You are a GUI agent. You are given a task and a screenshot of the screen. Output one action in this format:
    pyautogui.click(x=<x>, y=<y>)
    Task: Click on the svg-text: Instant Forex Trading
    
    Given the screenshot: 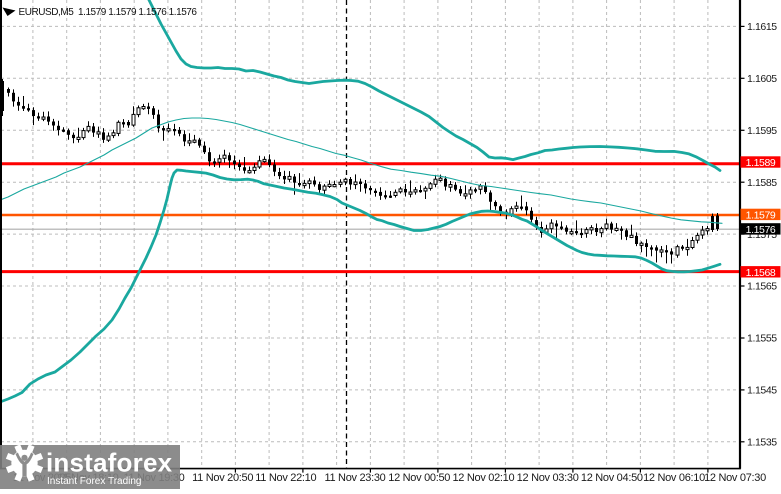 What is the action you would take?
    pyautogui.click(x=94, y=481)
    